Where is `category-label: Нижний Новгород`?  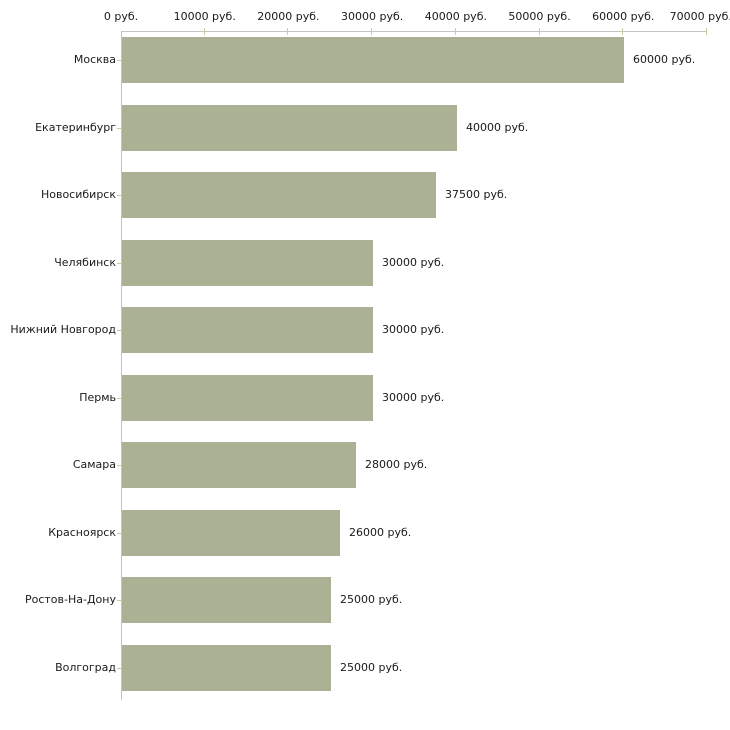 category-label: Нижний Новгород is located at coordinates (63, 329).